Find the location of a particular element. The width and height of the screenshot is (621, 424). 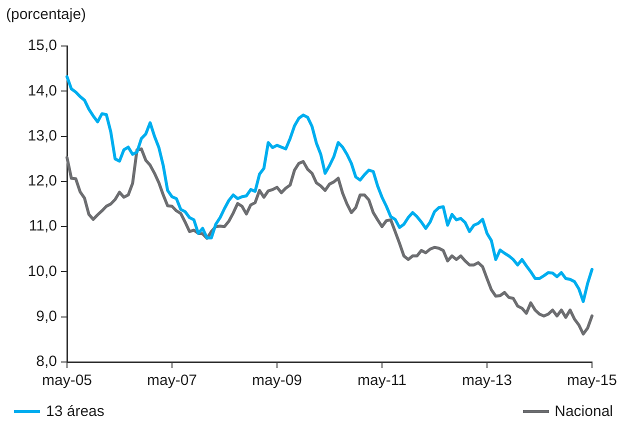

y-tick-label: 10,0 is located at coordinates (42, 271).